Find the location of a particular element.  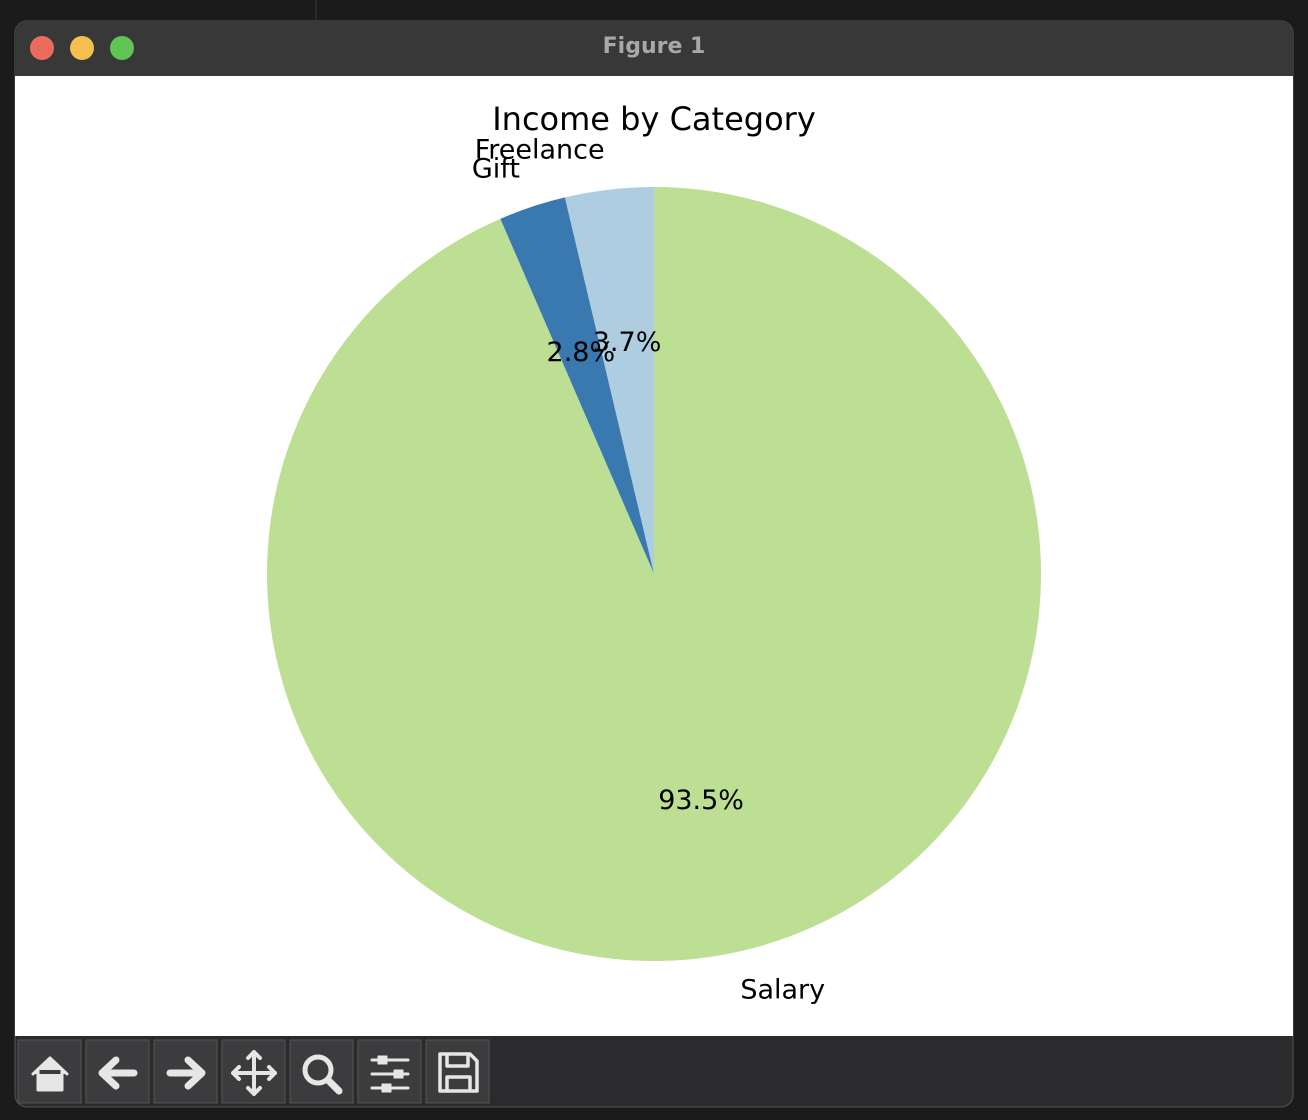

pan-icon is located at coordinates (254, 1073).